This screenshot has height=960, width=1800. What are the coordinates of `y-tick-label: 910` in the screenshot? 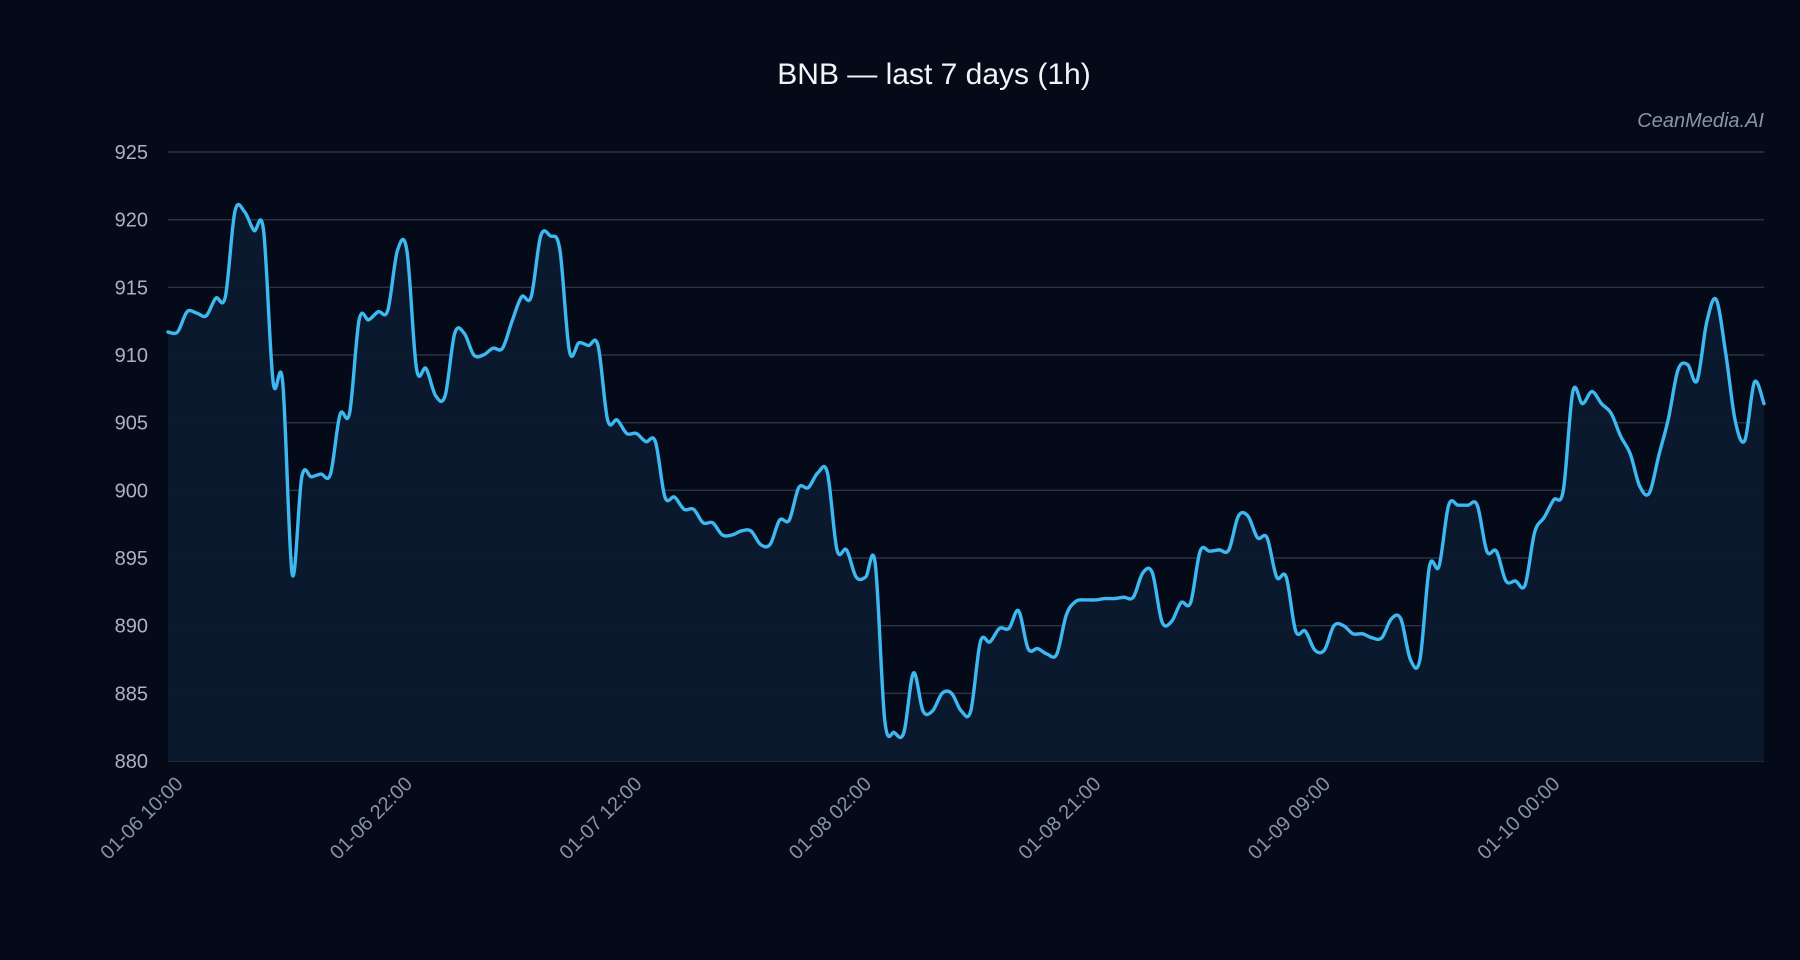 It's located at (131, 356).